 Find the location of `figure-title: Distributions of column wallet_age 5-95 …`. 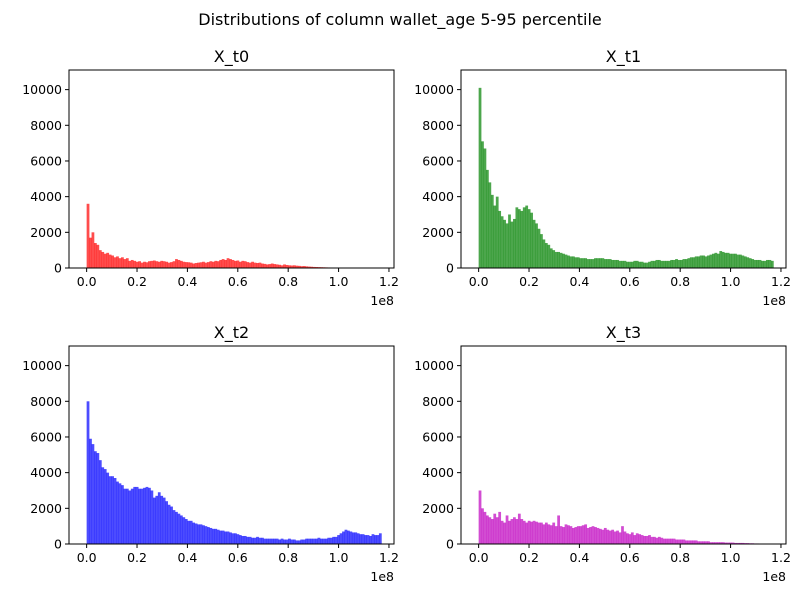

figure-title: Distributions of column wallet_age 5-95 … is located at coordinates (399, 20).